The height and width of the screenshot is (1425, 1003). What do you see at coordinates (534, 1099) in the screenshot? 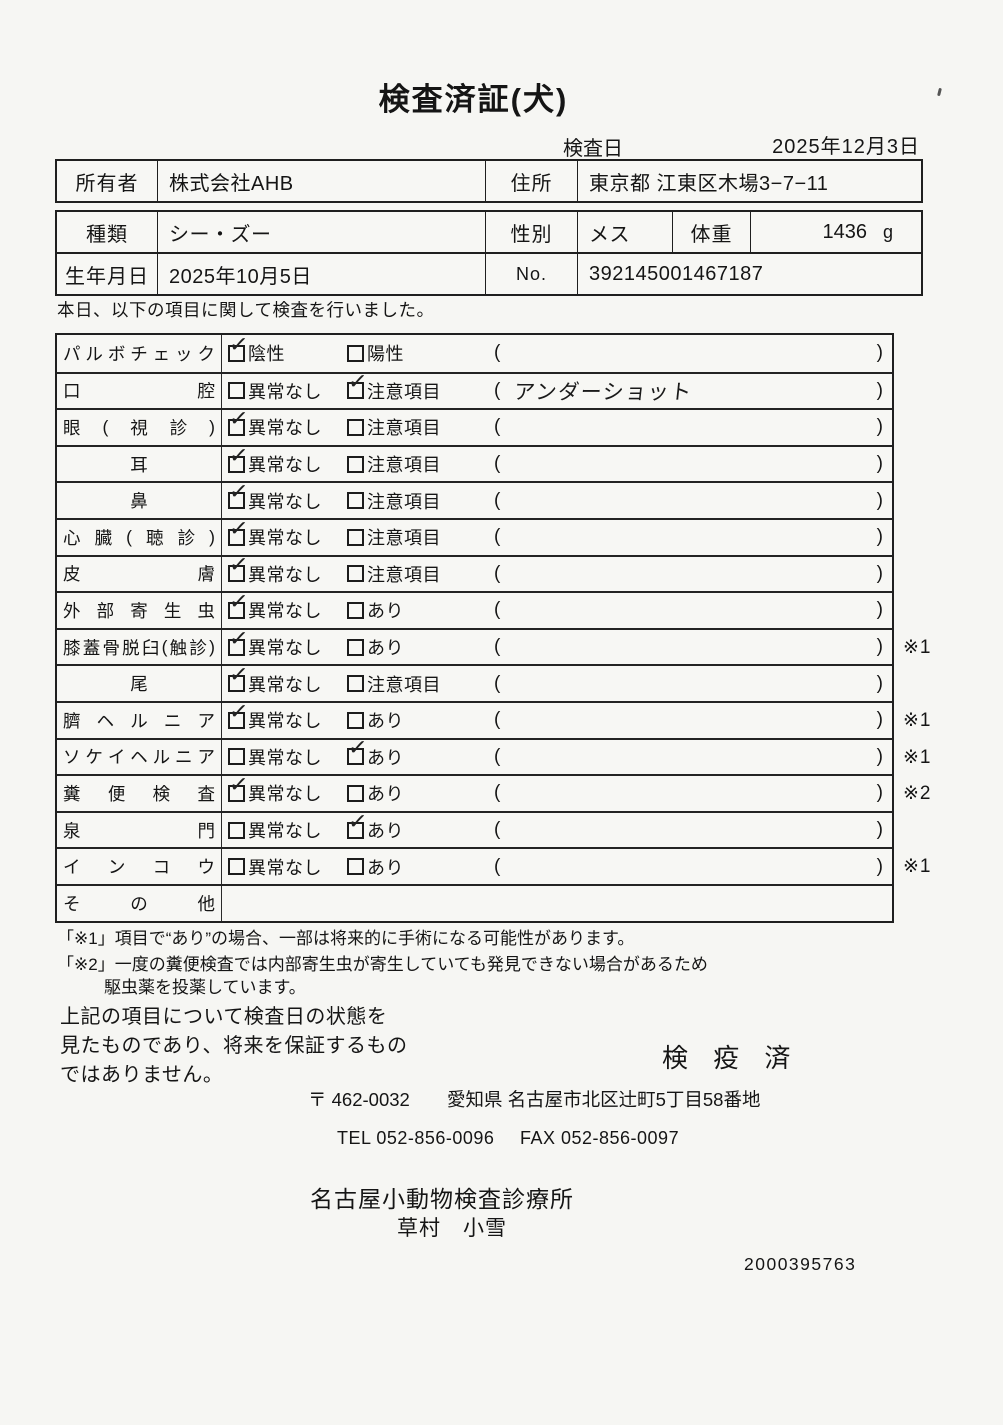
I see `clinic-address-line: 〒 462-0032 愛知県 名古屋市北区辻町5丁目58番地` at bounding box center [534, 1099].